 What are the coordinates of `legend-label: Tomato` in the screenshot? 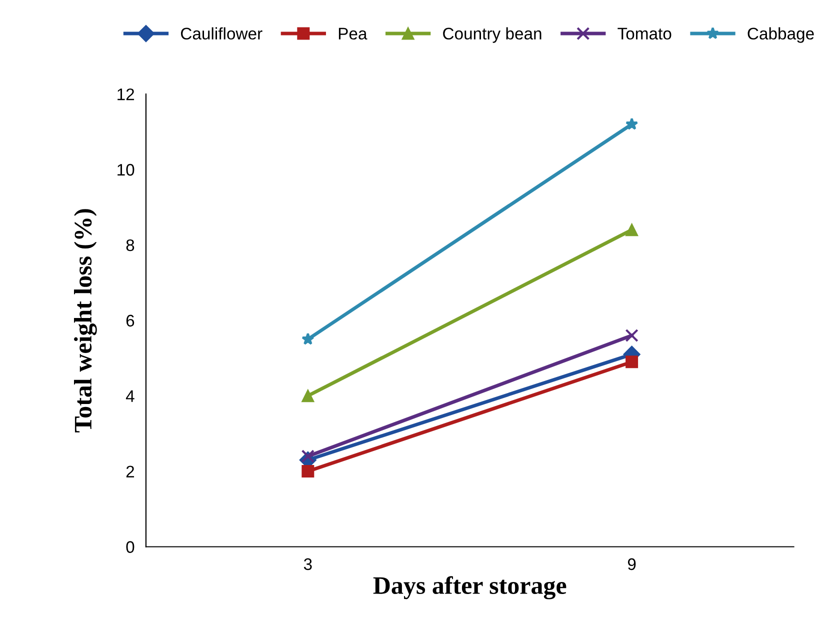 It's located at (645, 34).